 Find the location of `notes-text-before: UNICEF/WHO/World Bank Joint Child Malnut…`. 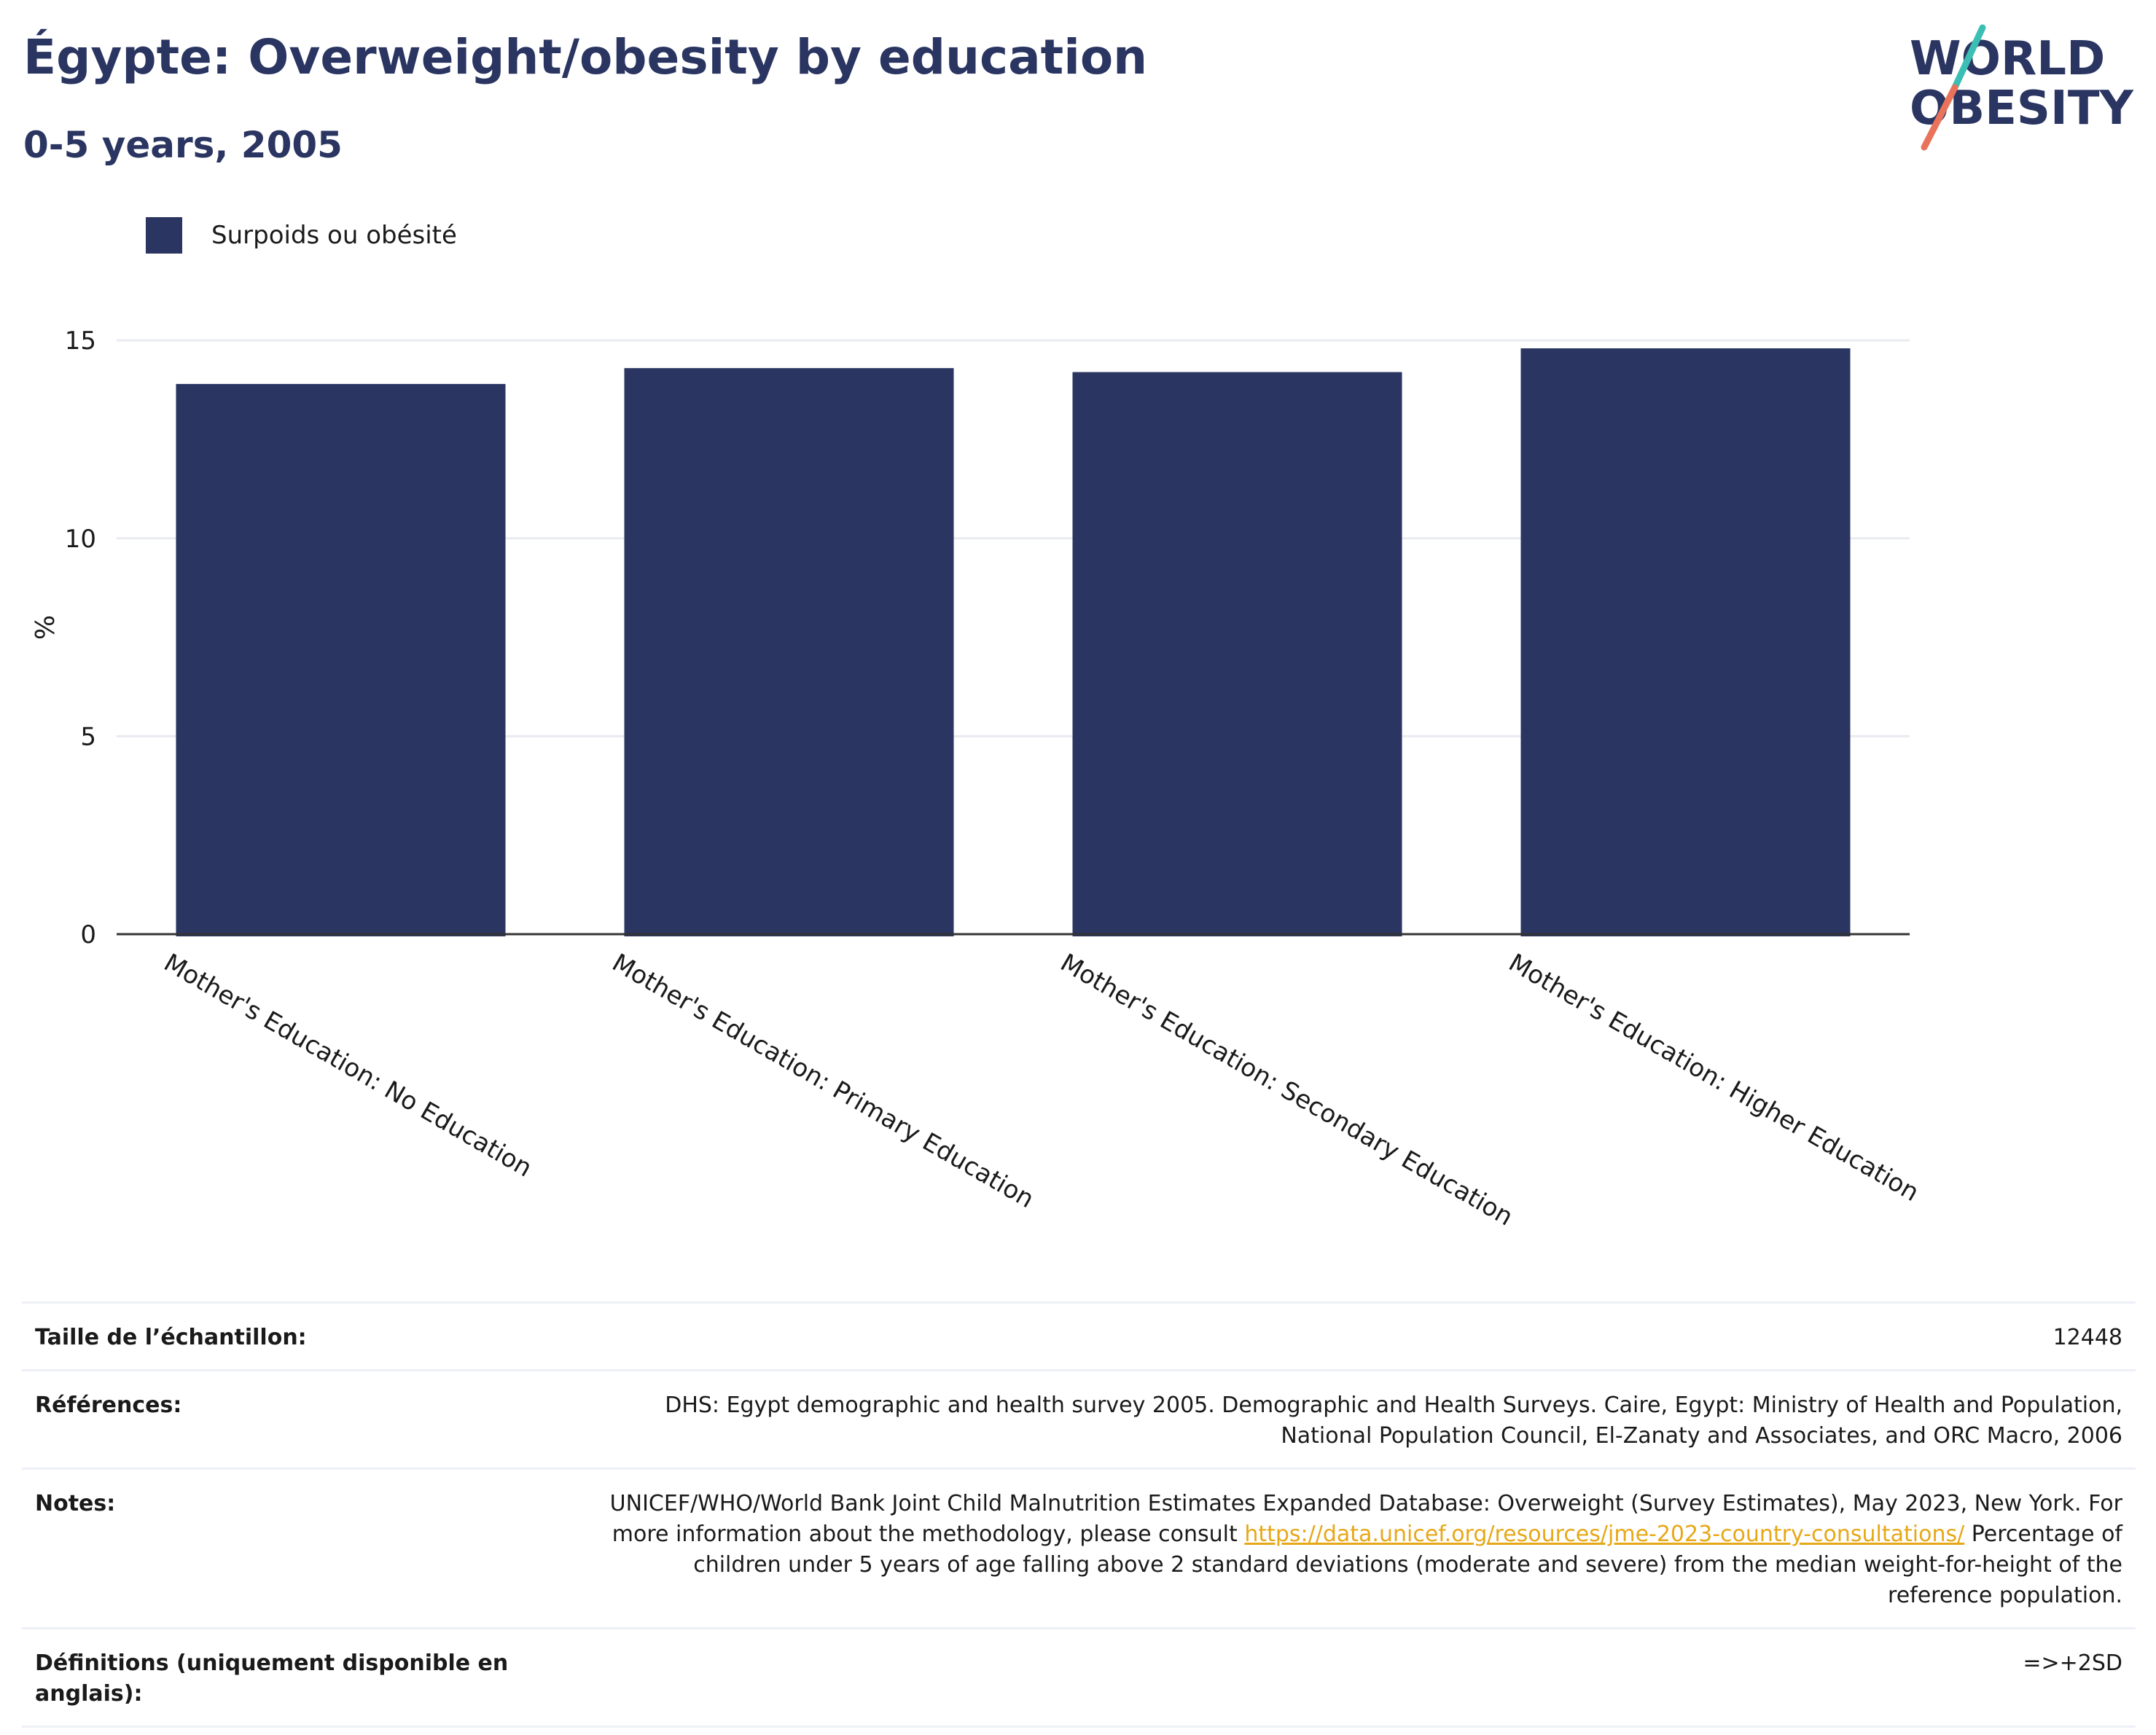

notes-text-before: UNICEF/WHO/World Bank Joint Child Malnut… is located at coordinates (1366, 1519).